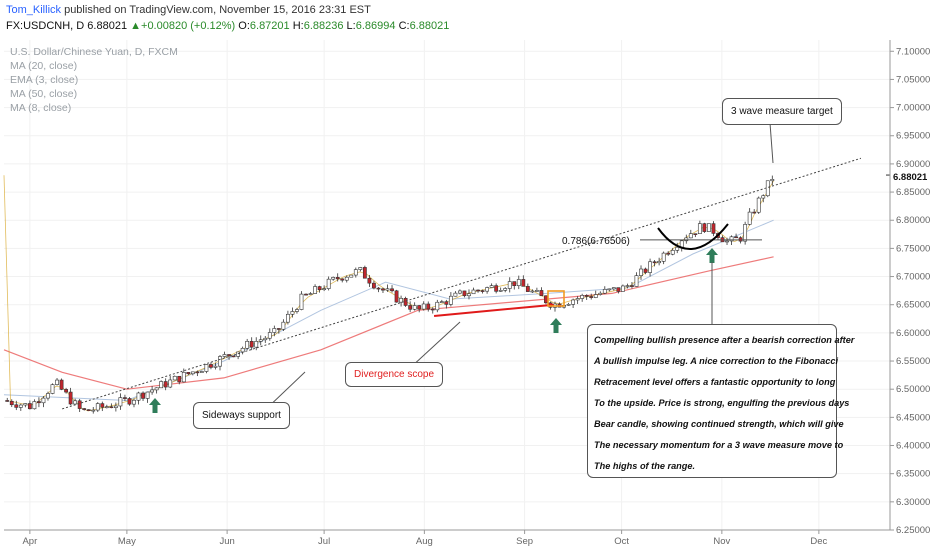 The height and width of the screenshot is (550, 932). I want to click on x-tick-label: Nov, so click(721, 541).